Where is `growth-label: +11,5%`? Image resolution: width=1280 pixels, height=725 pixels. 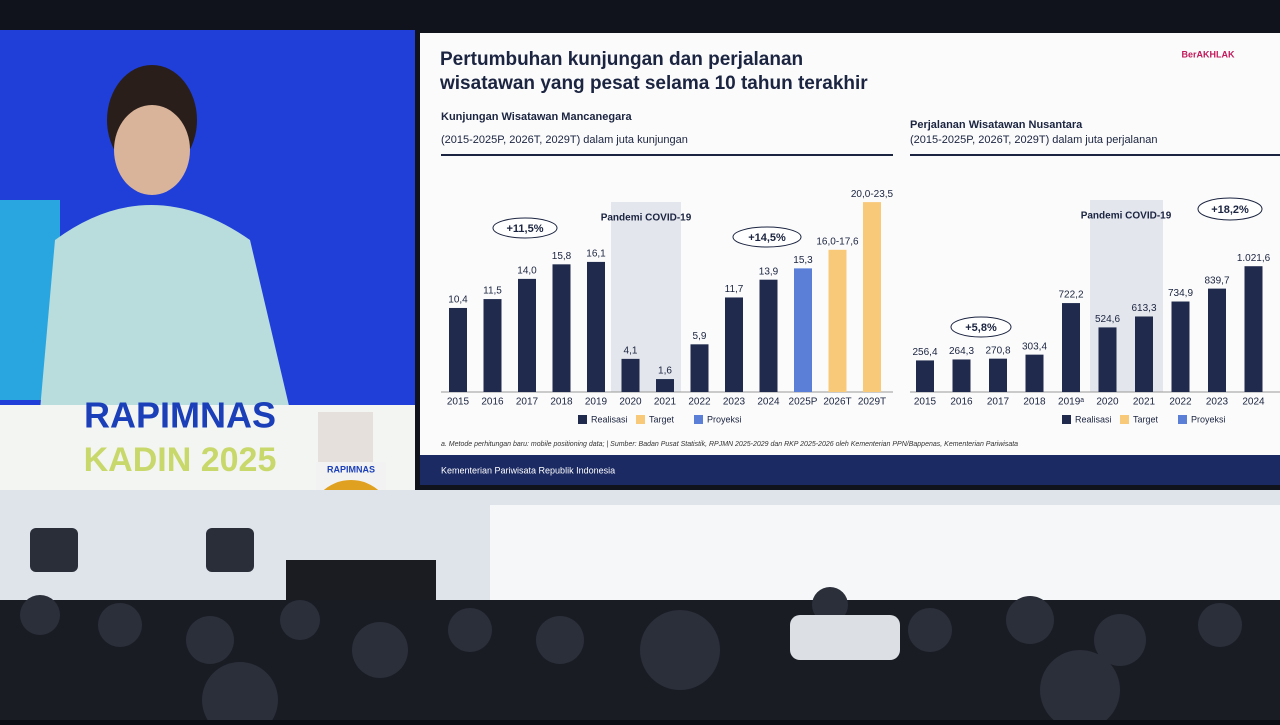 growth-label: +11,5% is located at coordinates (524, 229).